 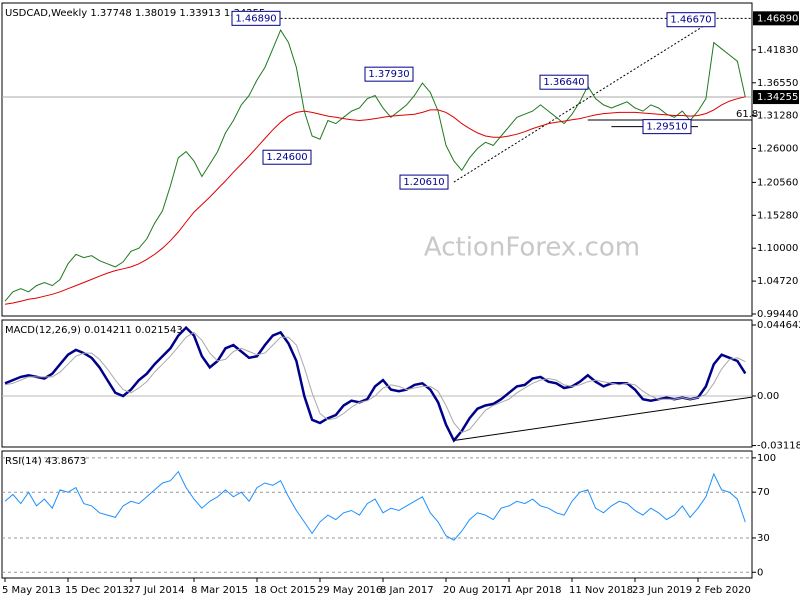 I want to click on y-tick-label: 1.31280, so click(x=777, y=116).